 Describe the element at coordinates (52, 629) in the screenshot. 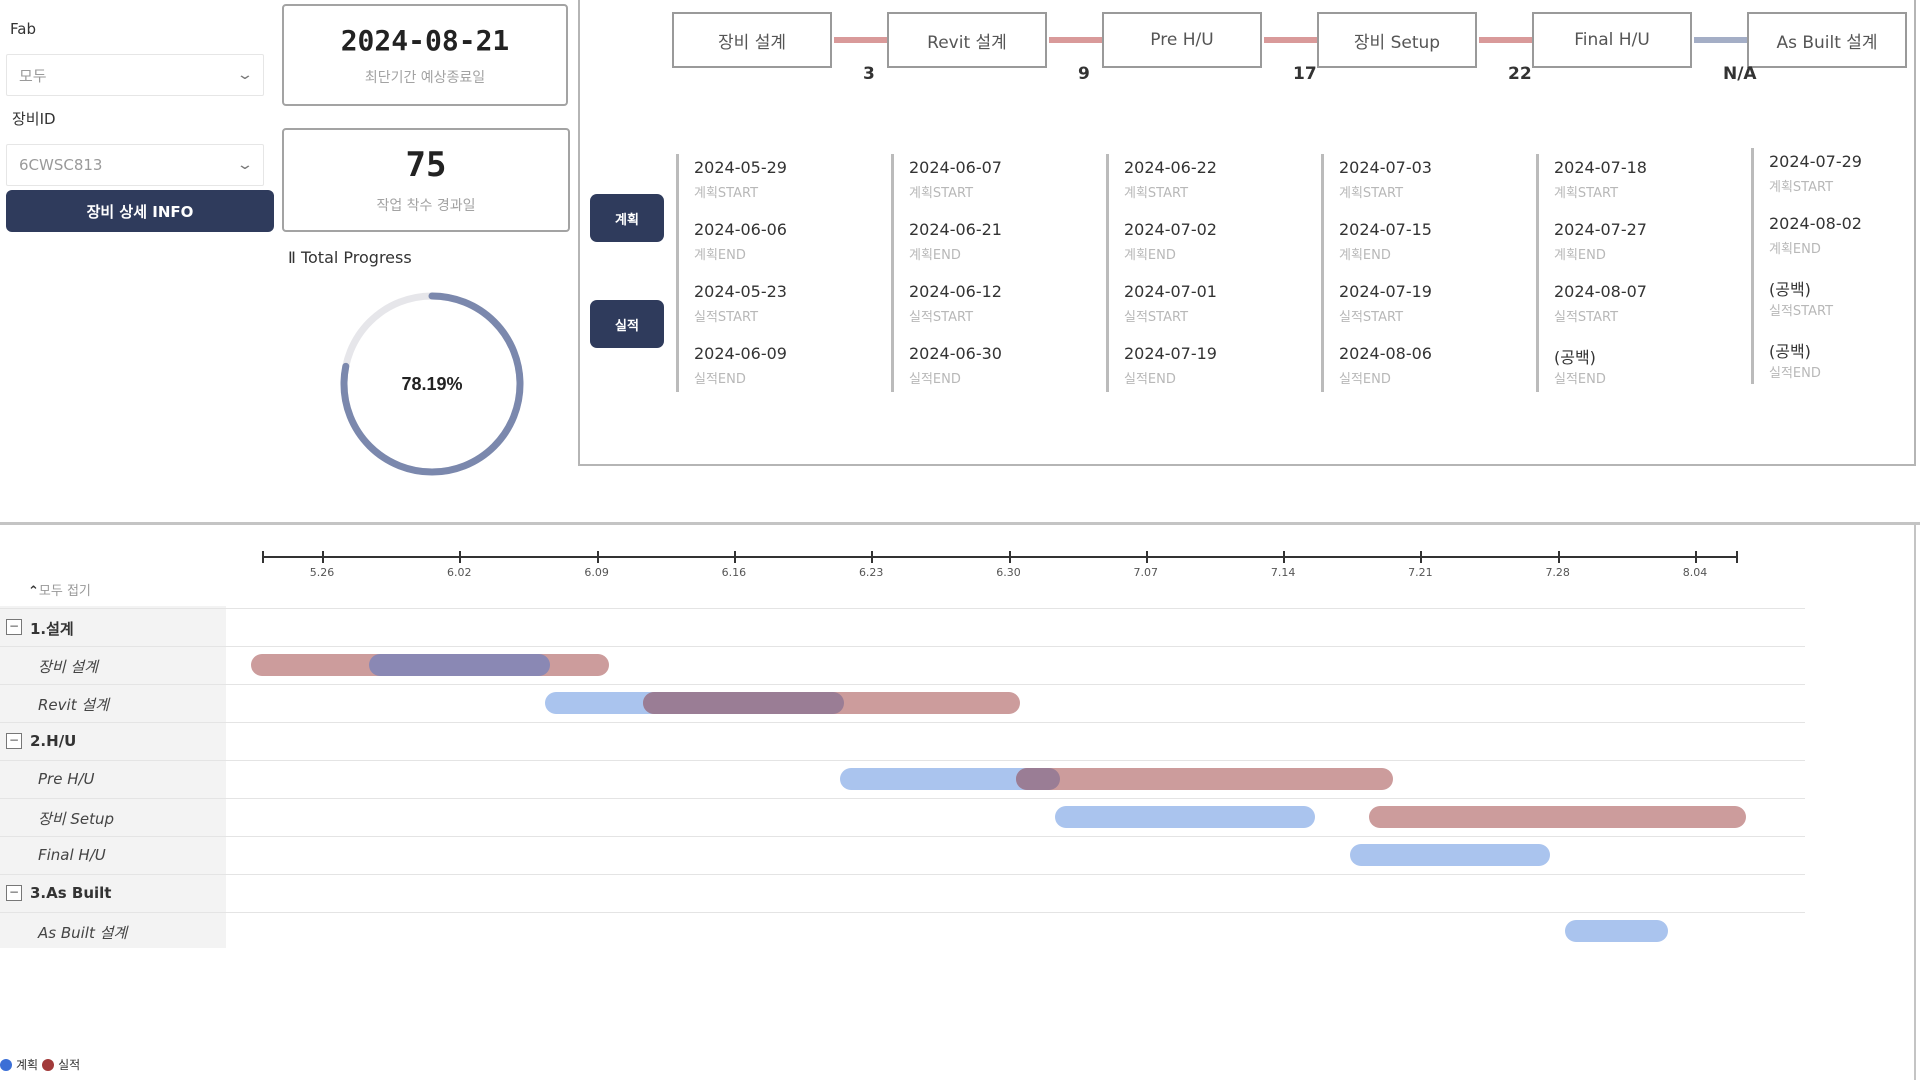

I see `gantt-group-label: 1.설계` at that location.